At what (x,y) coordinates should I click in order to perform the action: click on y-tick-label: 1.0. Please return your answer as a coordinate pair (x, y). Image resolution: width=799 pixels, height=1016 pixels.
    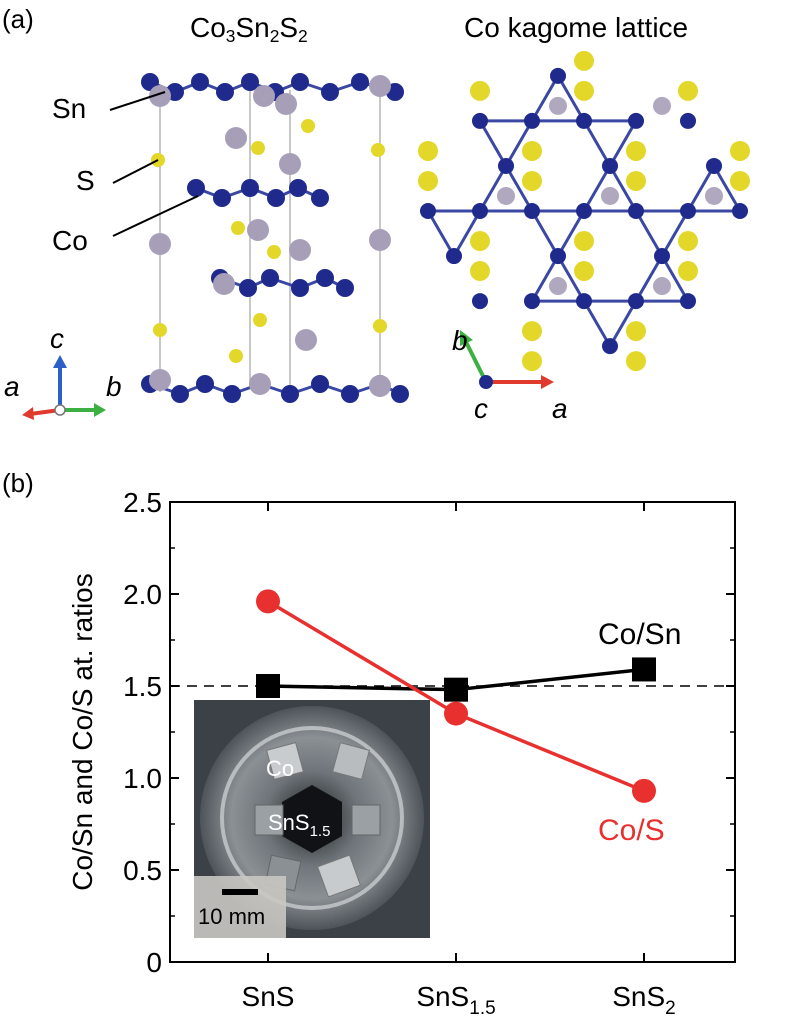
    Looking at the image, I should click on (142, 778).